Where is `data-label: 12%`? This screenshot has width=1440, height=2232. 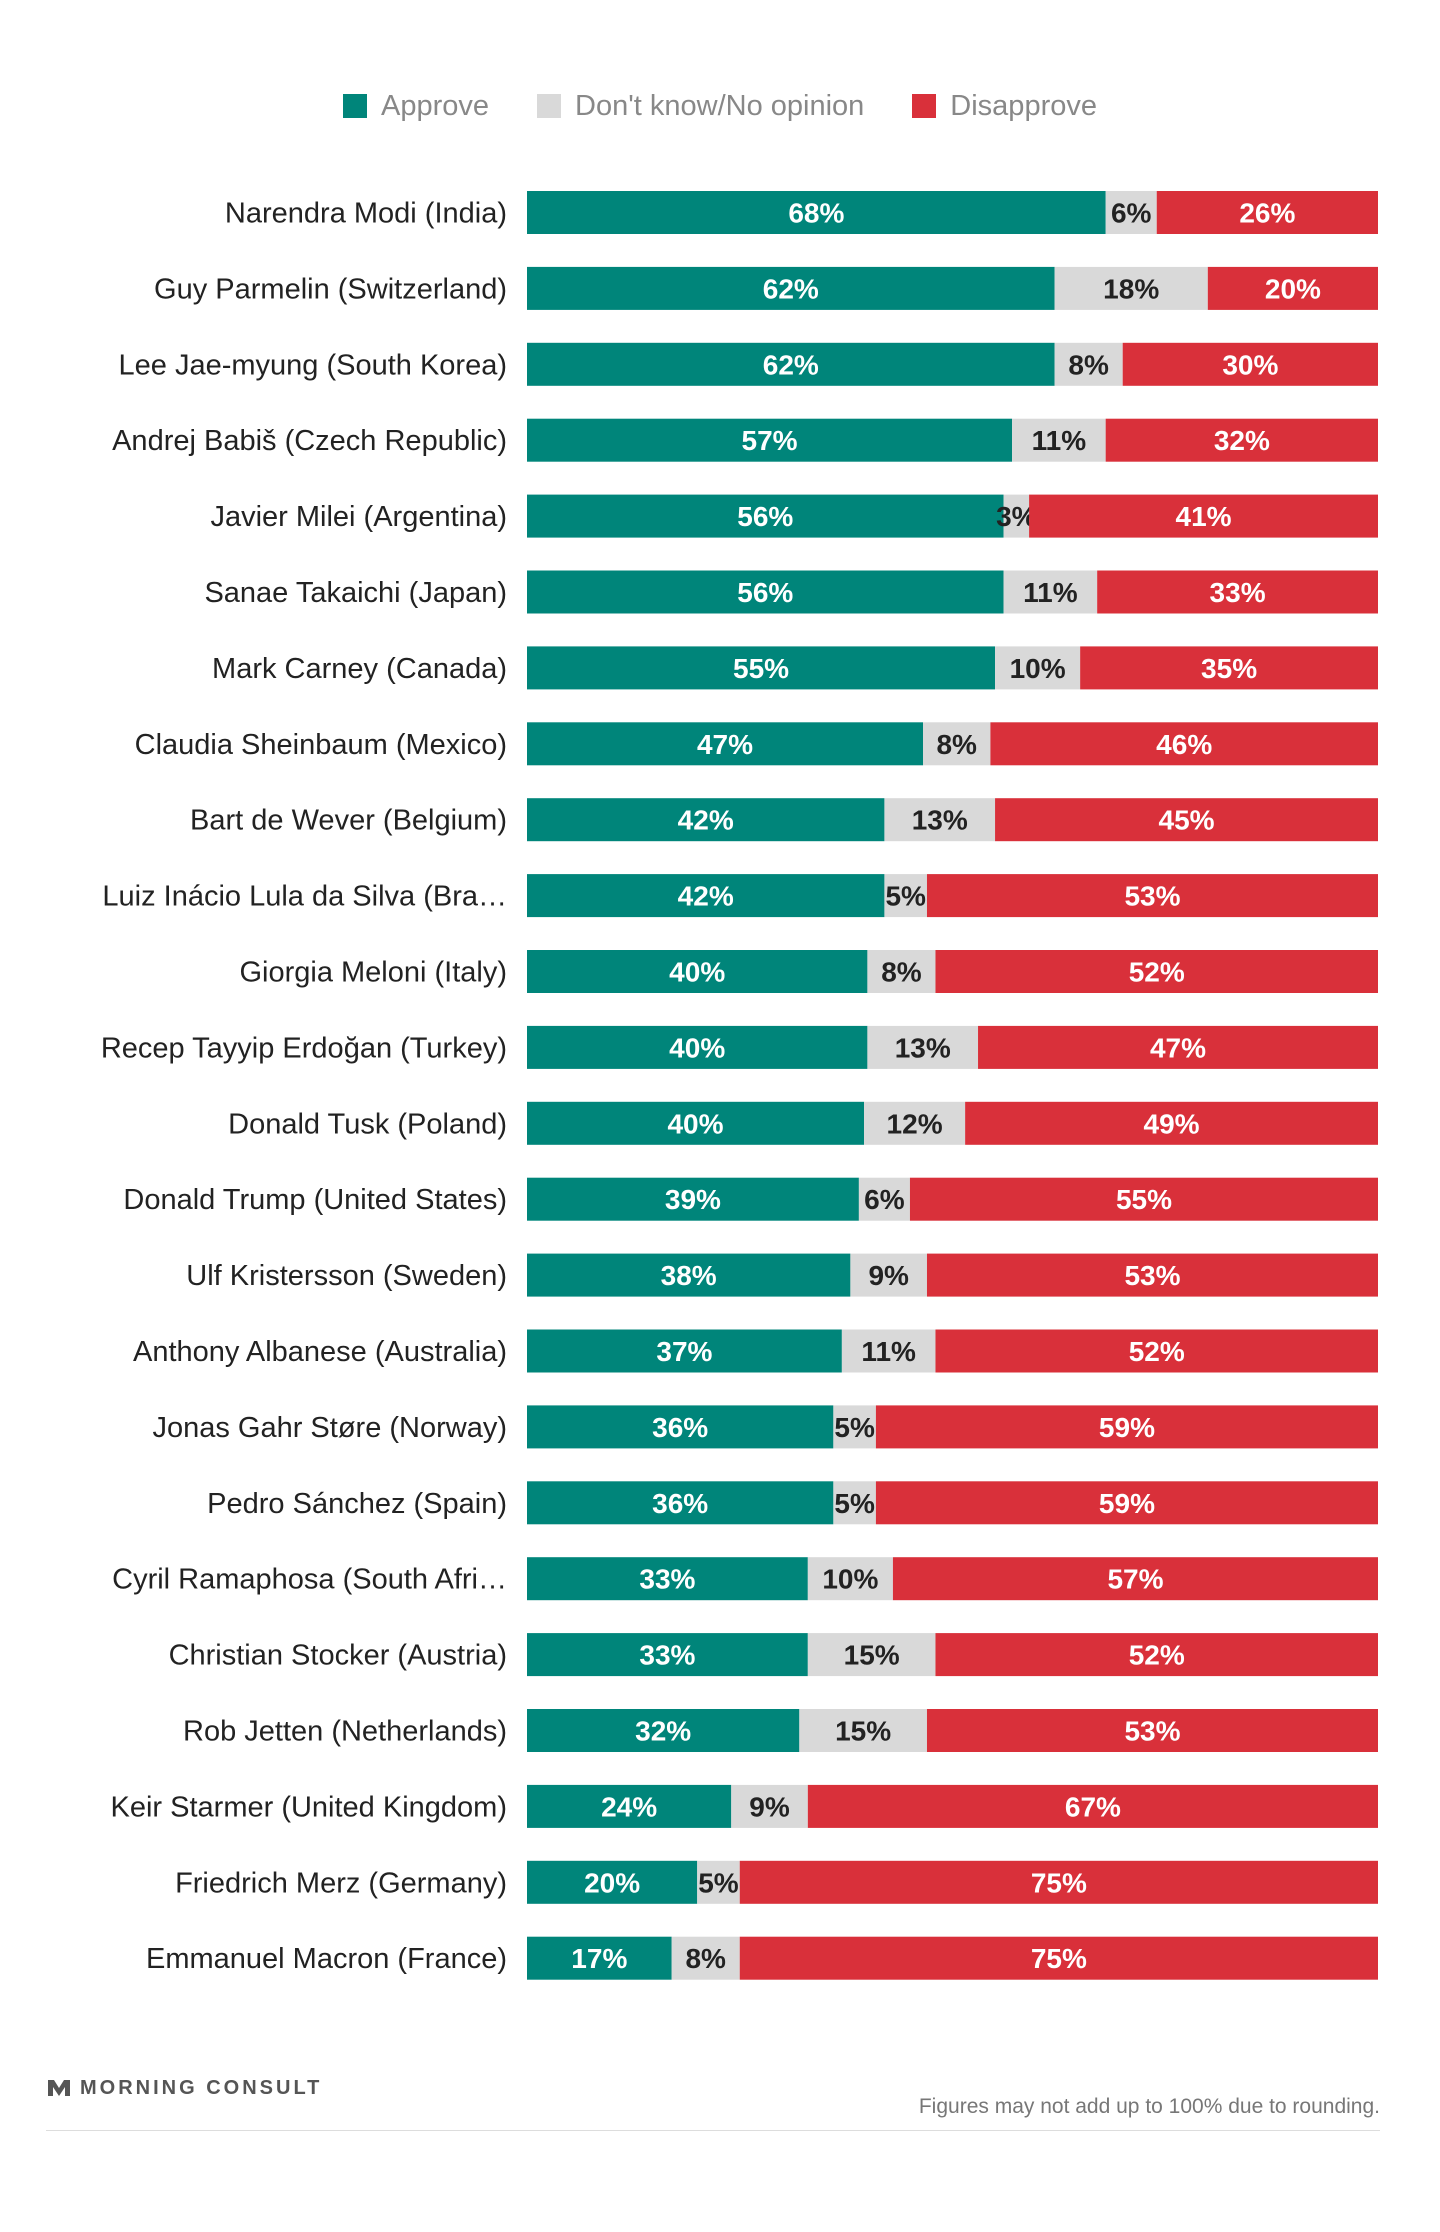
data-label: 12% is located at coordinates (915, 1123).